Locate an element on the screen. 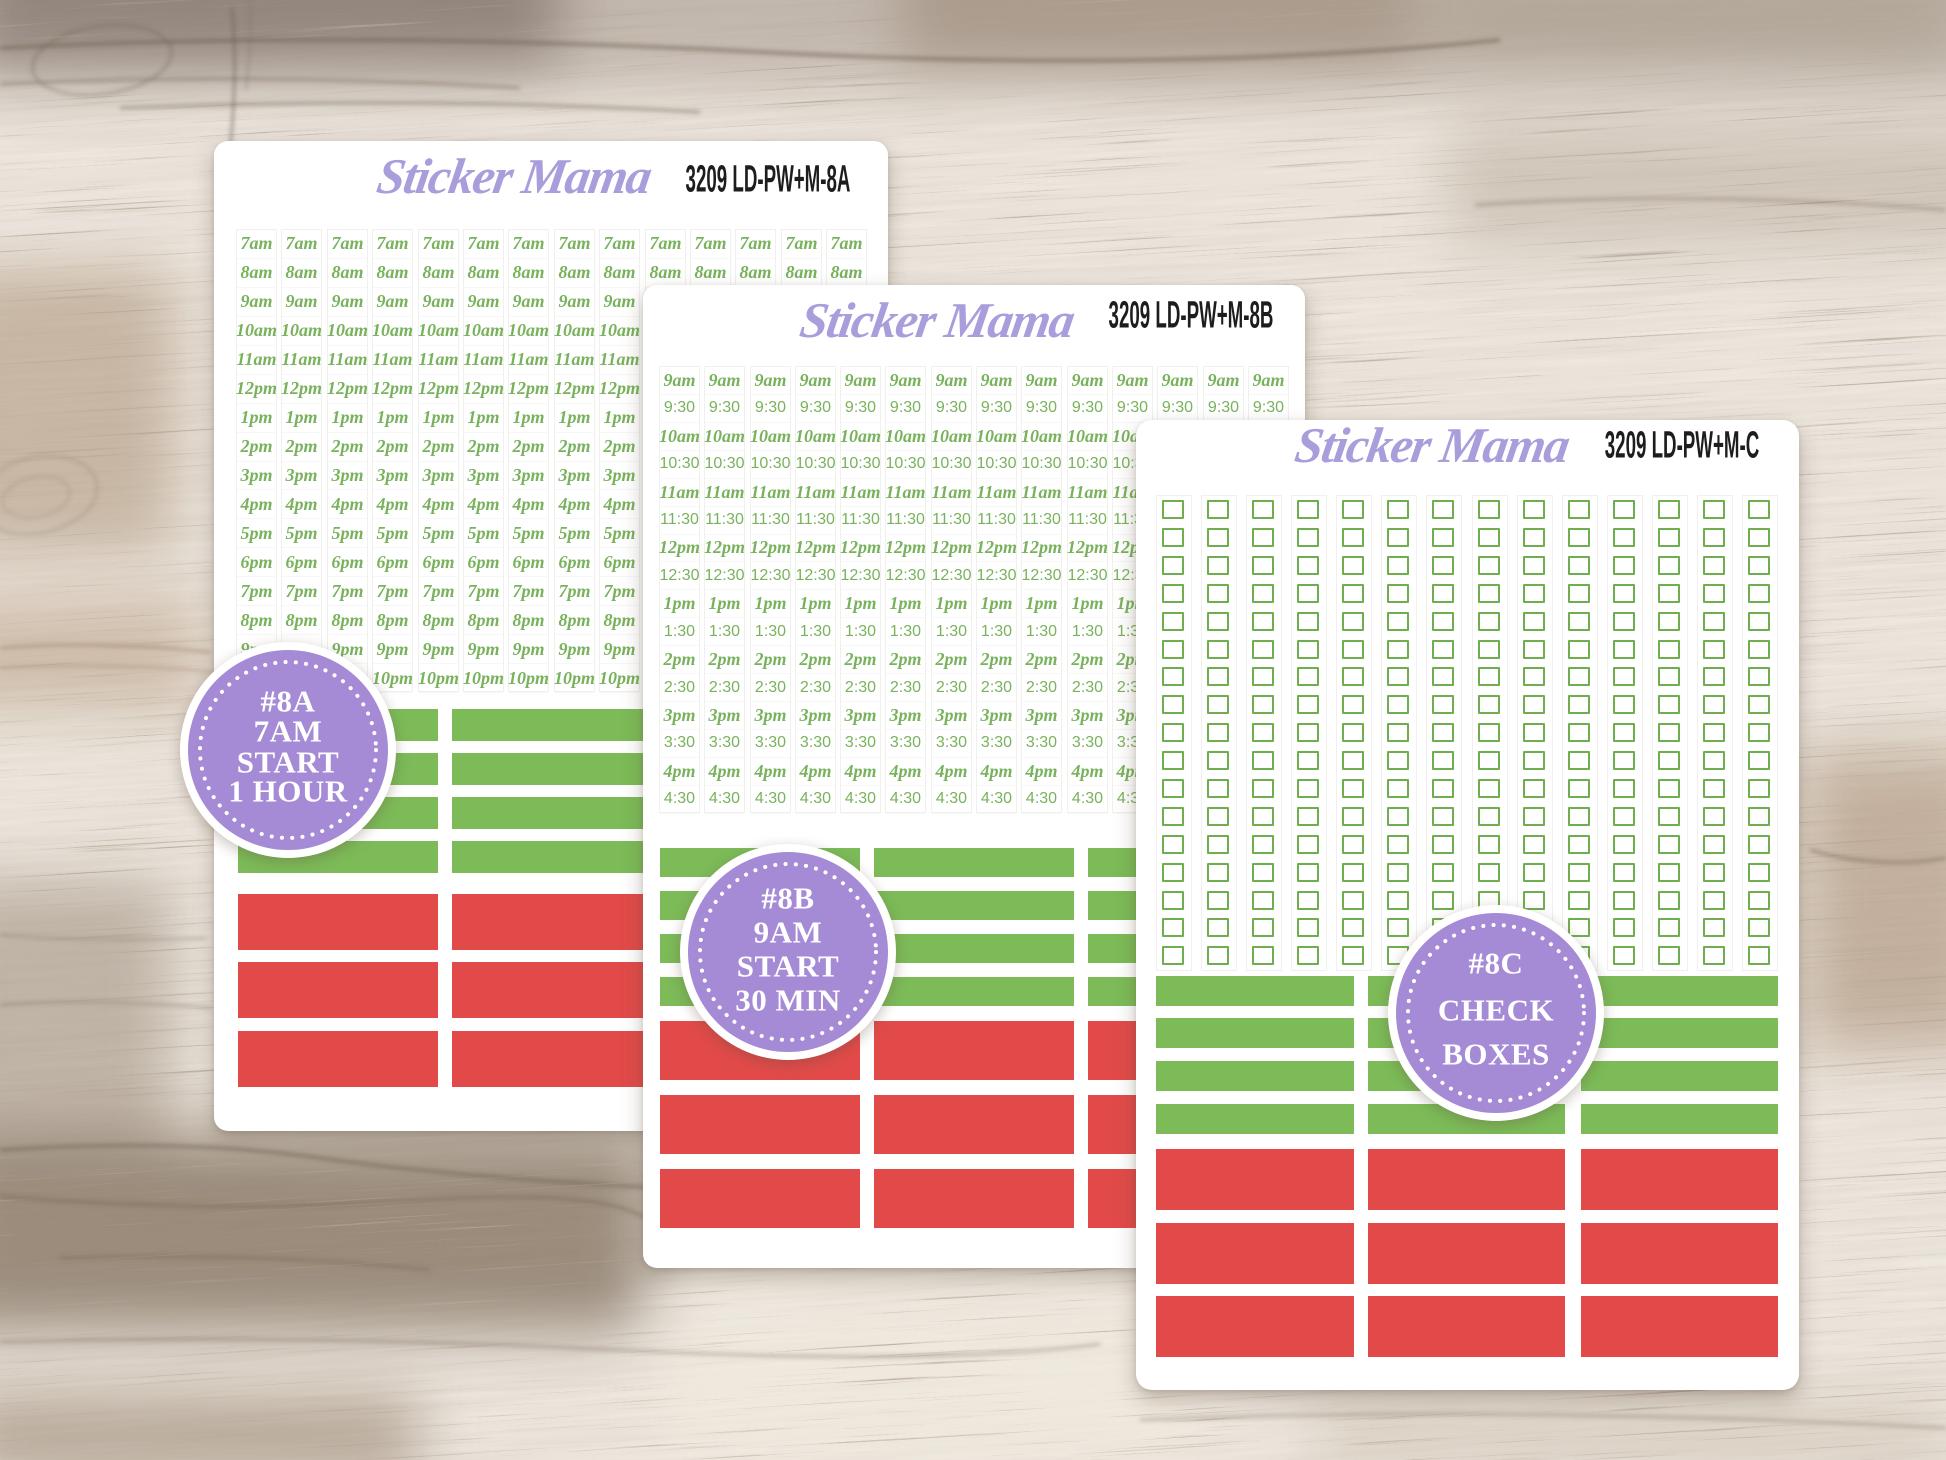 The width and height of the screenshot is (1946, 1460). svg-text: BOXES is located at coordinates (1496, 1054).